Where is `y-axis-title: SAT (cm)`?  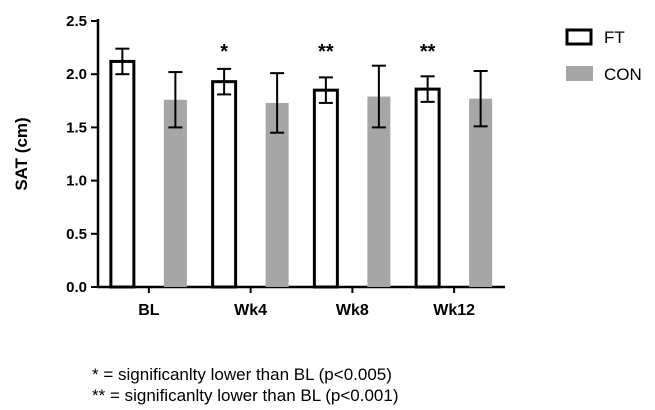
y-axis-title: SAT (cm) is located at coordinates (21, 153).